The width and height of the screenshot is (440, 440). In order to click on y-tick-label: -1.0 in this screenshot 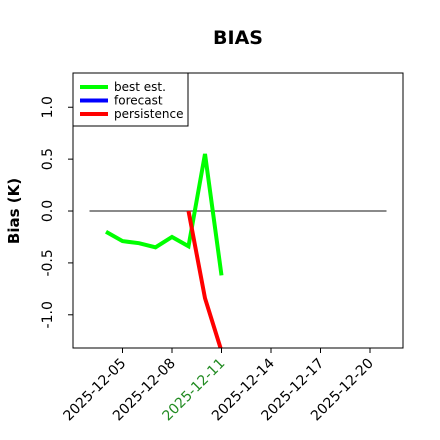, I will do `click(48, 314)`.